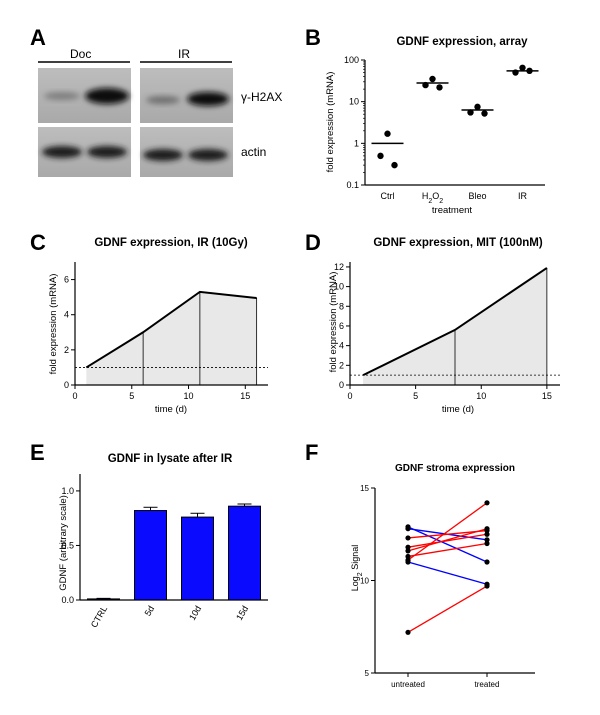 This screenshot has width=600, height=715. Describe the element at coordinates (415, 396) in the screenshot. I see `chart-d-xtick-label: 5` at that location.